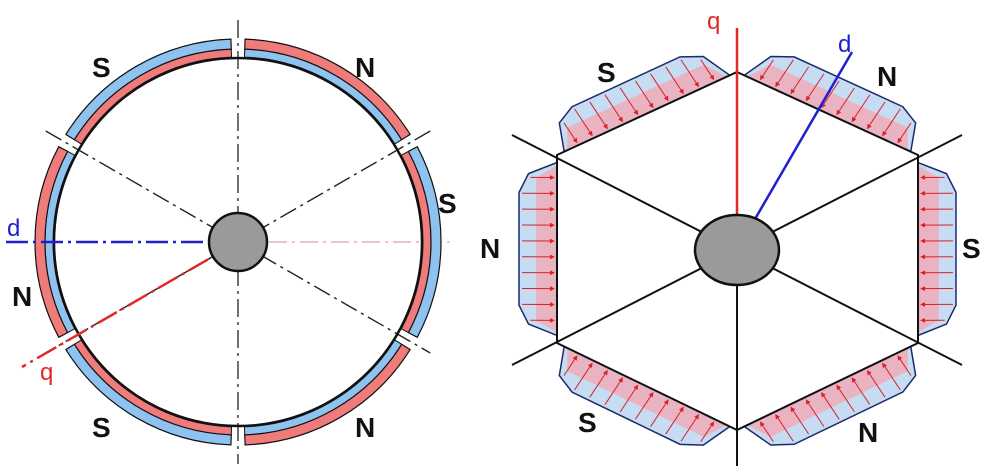 The image size is (981, 468). What do you see at coordinates (794, 151) in the screenshot?
I see `right-d-axis-line` at bounding box center [794, 151].